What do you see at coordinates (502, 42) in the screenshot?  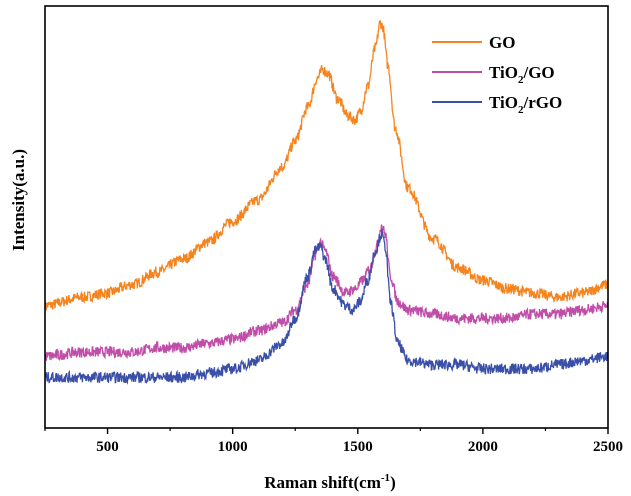 I see `legend-label-go: GO` at bounding box center [502, 42].